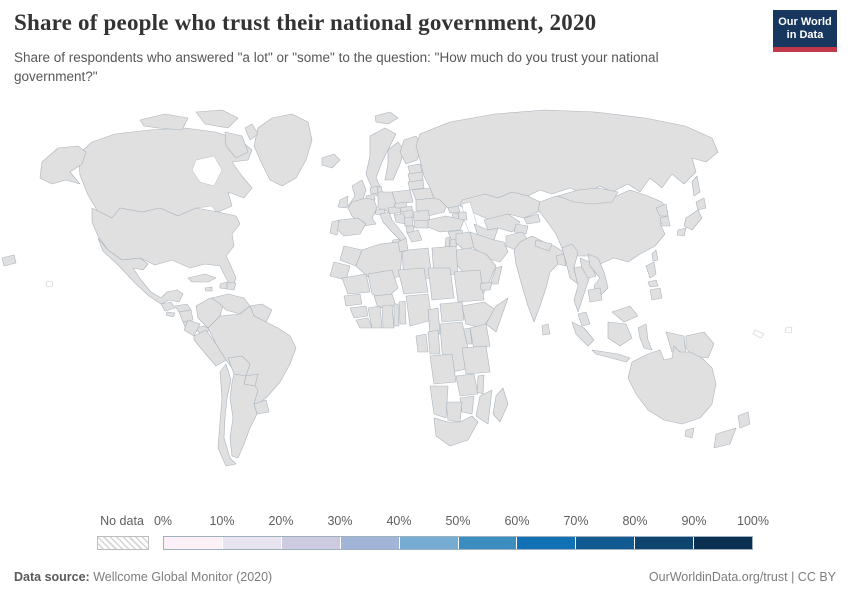  I want to click on country-el-salvador, so click(170, 314).